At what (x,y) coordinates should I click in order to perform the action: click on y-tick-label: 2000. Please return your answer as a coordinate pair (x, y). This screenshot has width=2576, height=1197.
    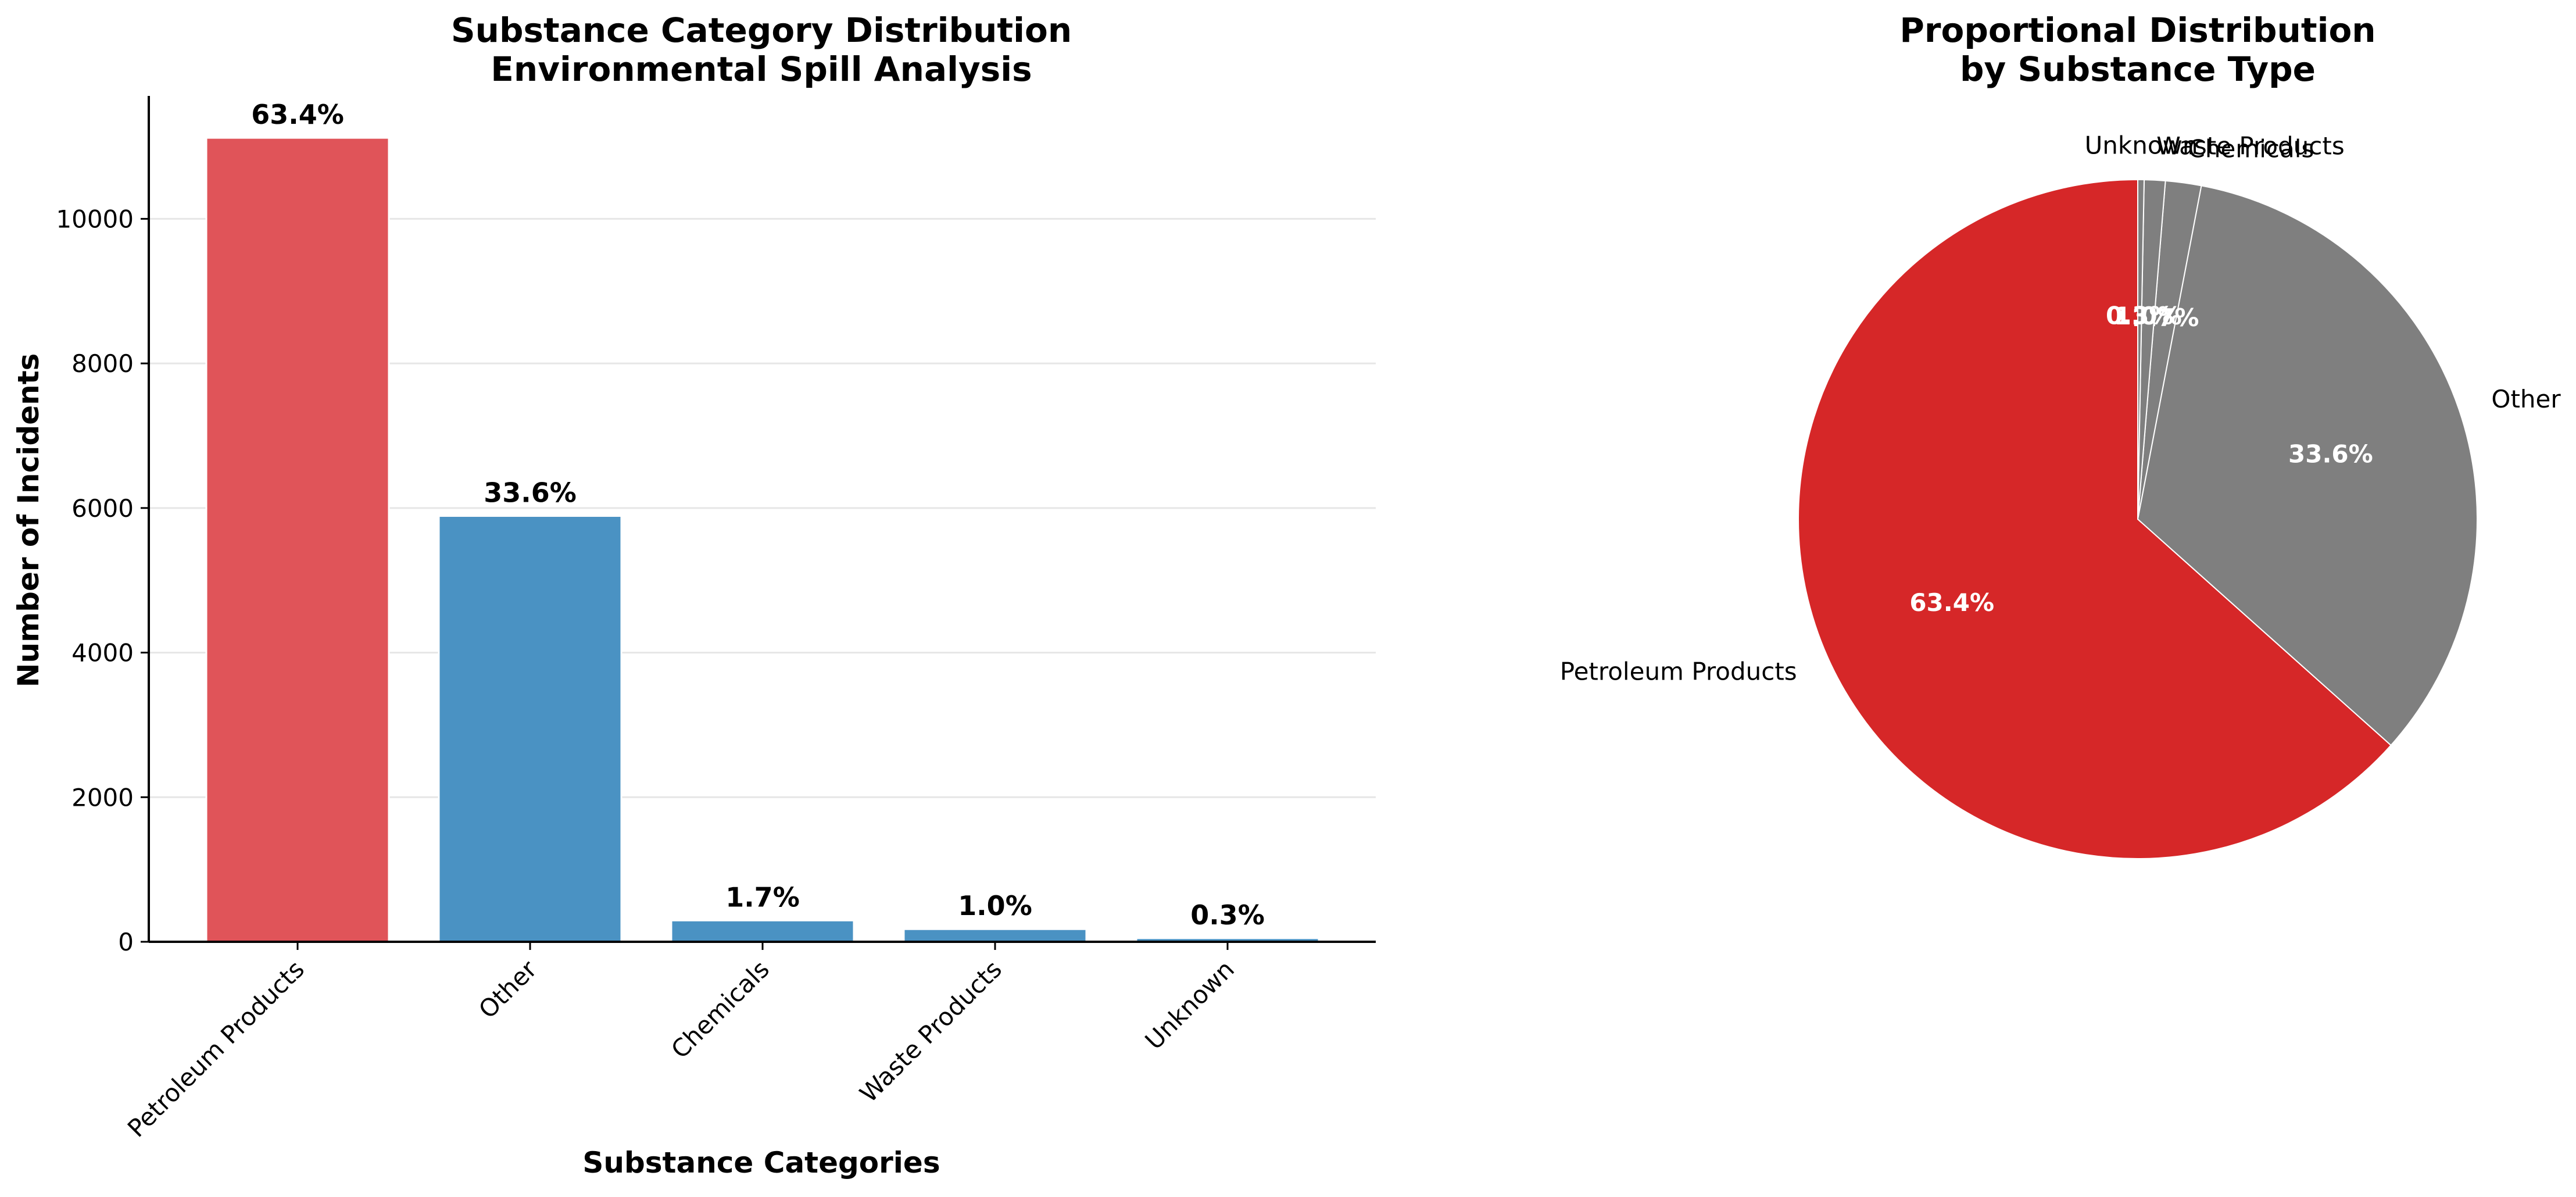
    Looking at the image, I should click on (103, 797).